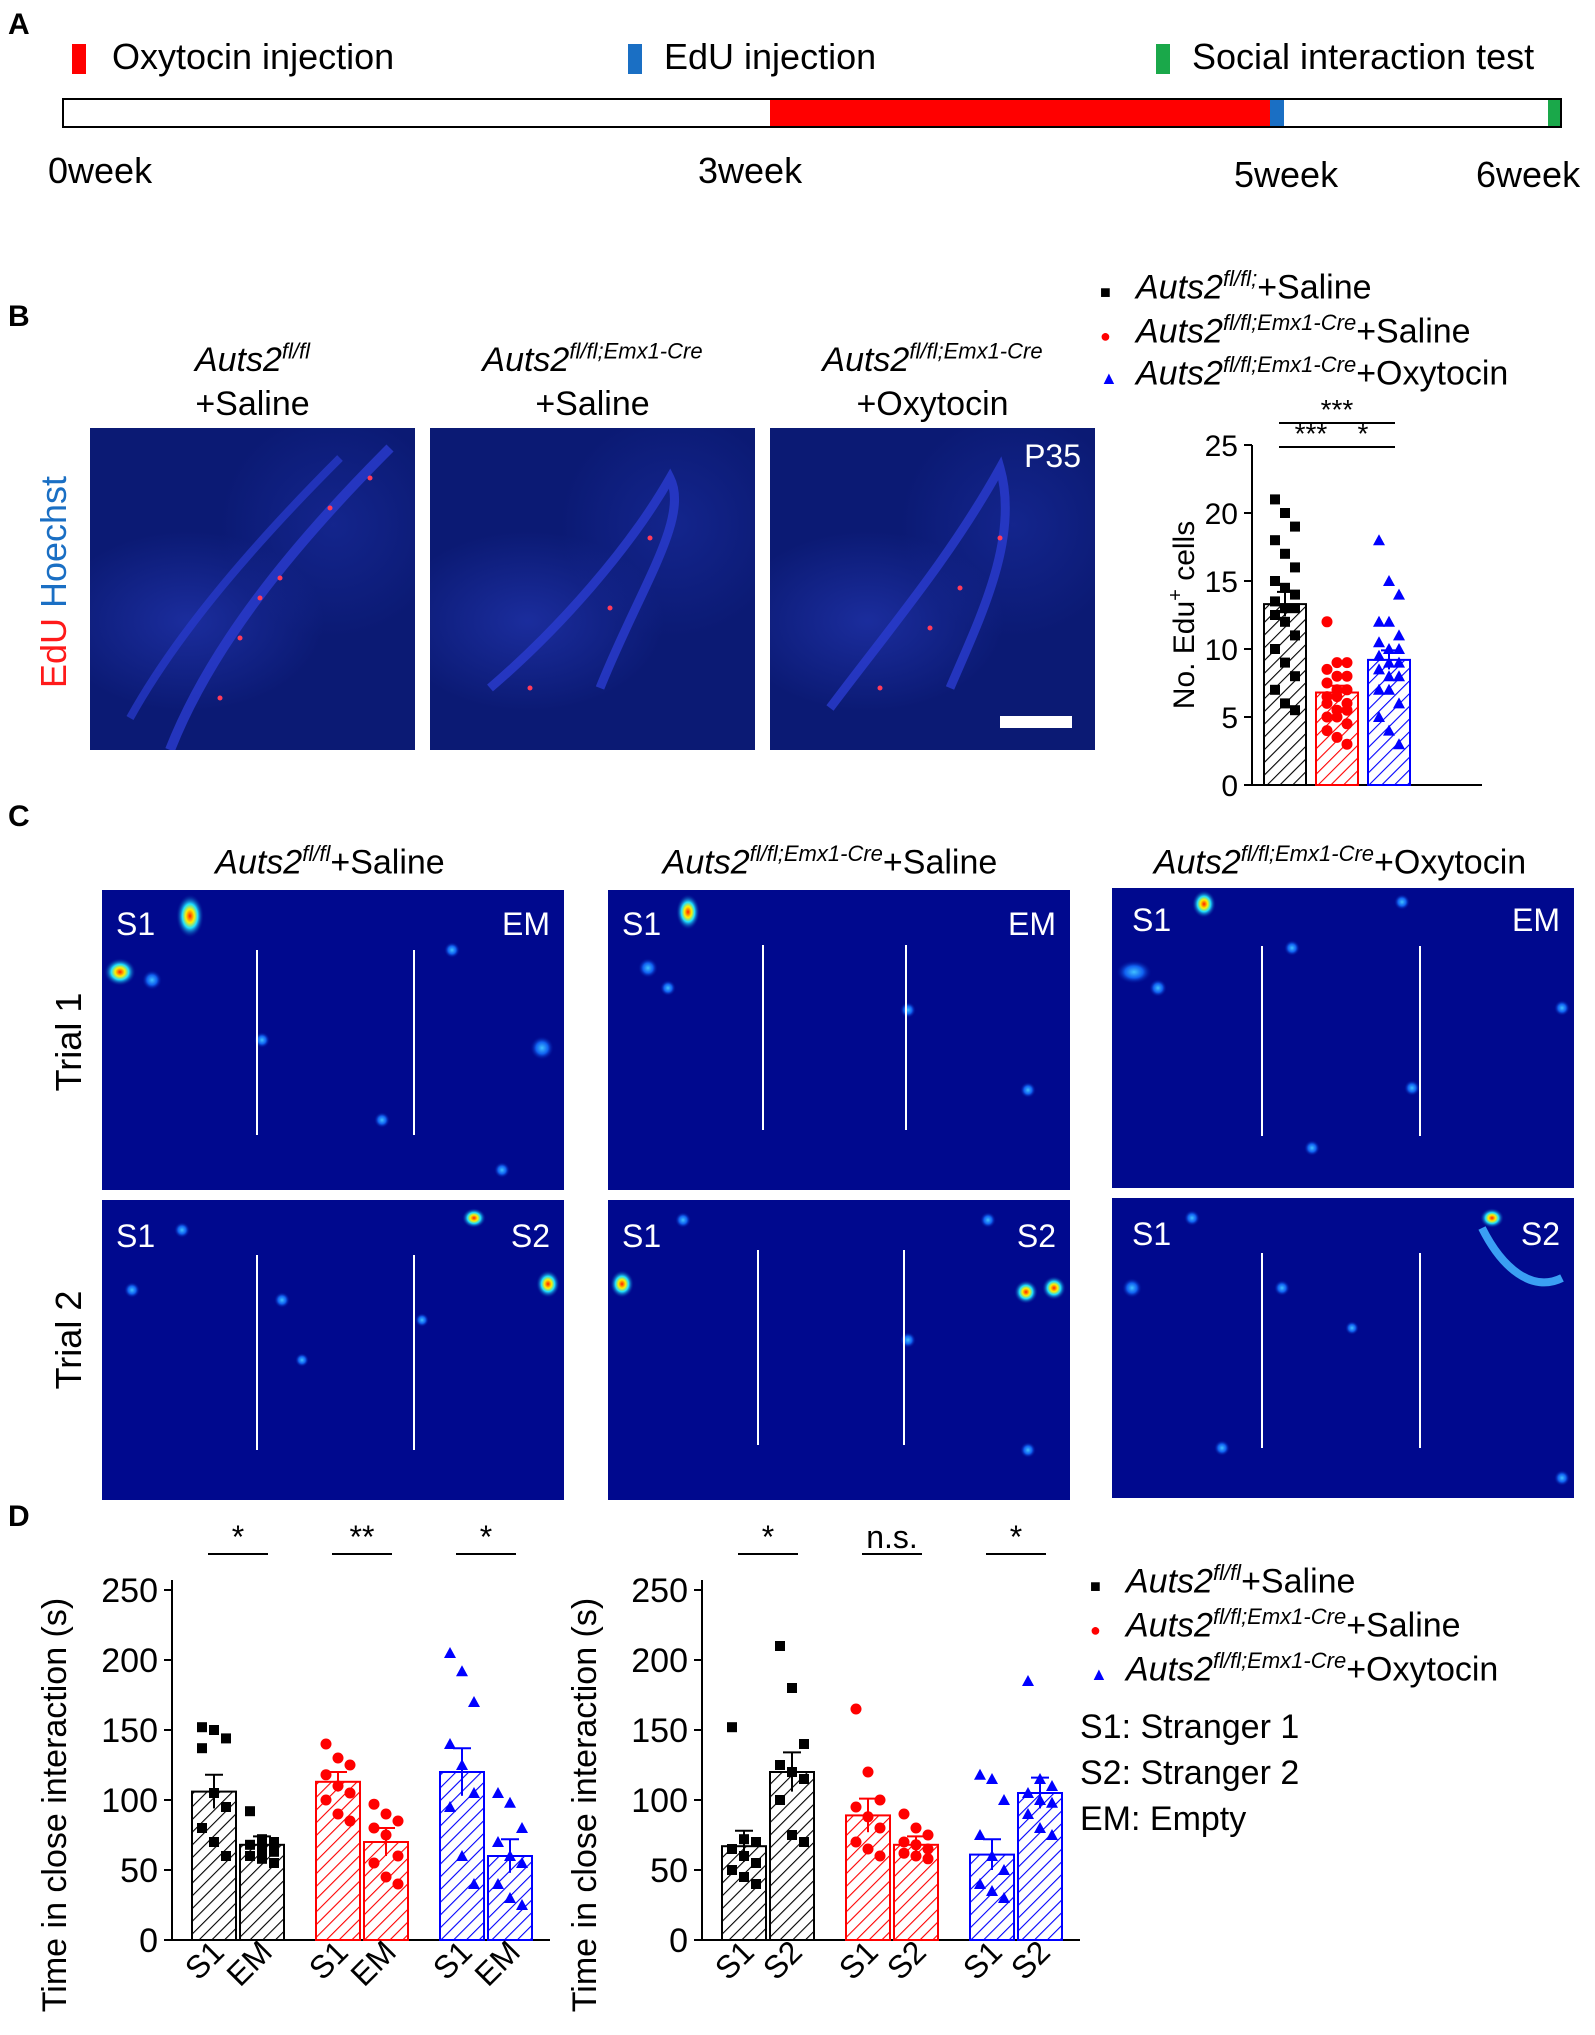  What do you see at coordinates (139, 1871) in the screenshot?
I see `y-tick-label: 50` at bounding box center [139, 1871].